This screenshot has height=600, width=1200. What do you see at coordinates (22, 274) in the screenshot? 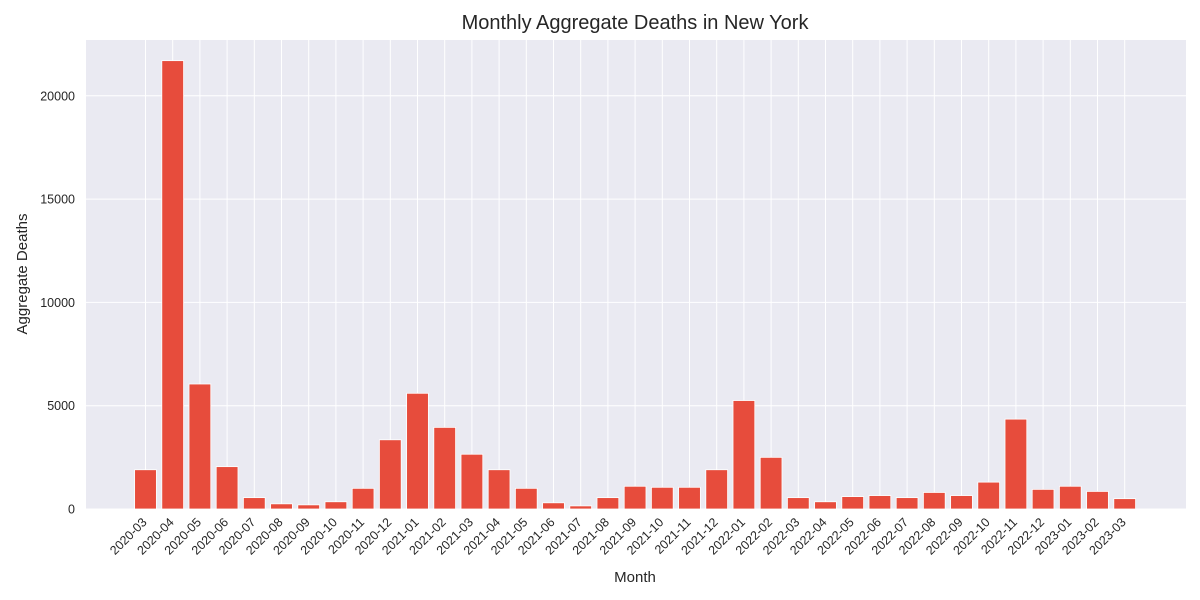
I see `y-axis-label: Aggregate Deaths` at bounding box center [22, 274].